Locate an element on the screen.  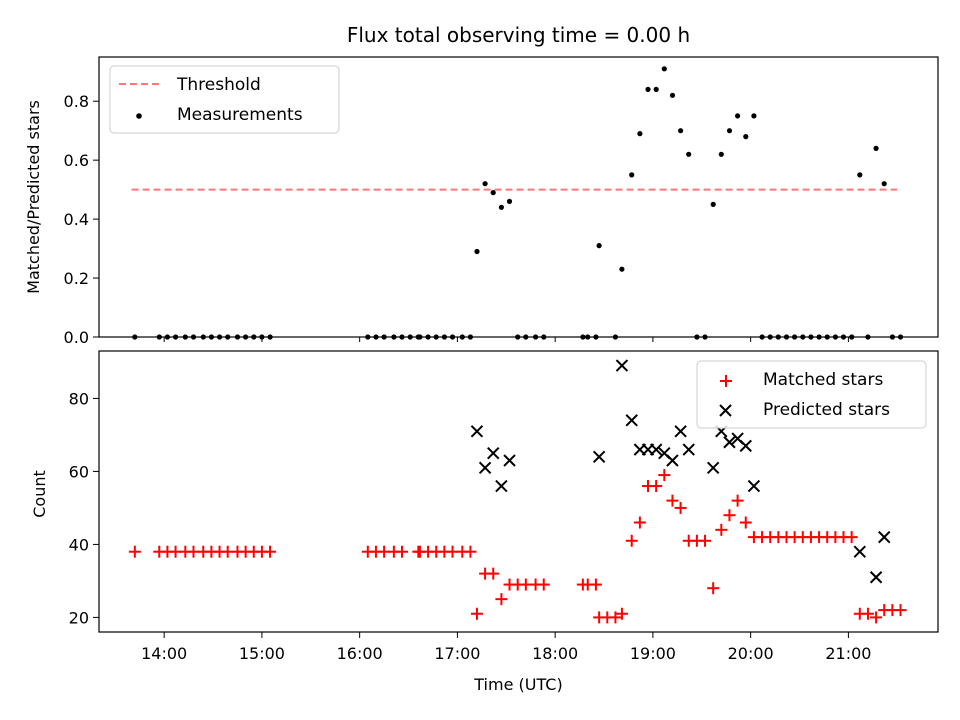
top-y-axis-label: Matched/Predicted stars is located at coordinates (33, 197).